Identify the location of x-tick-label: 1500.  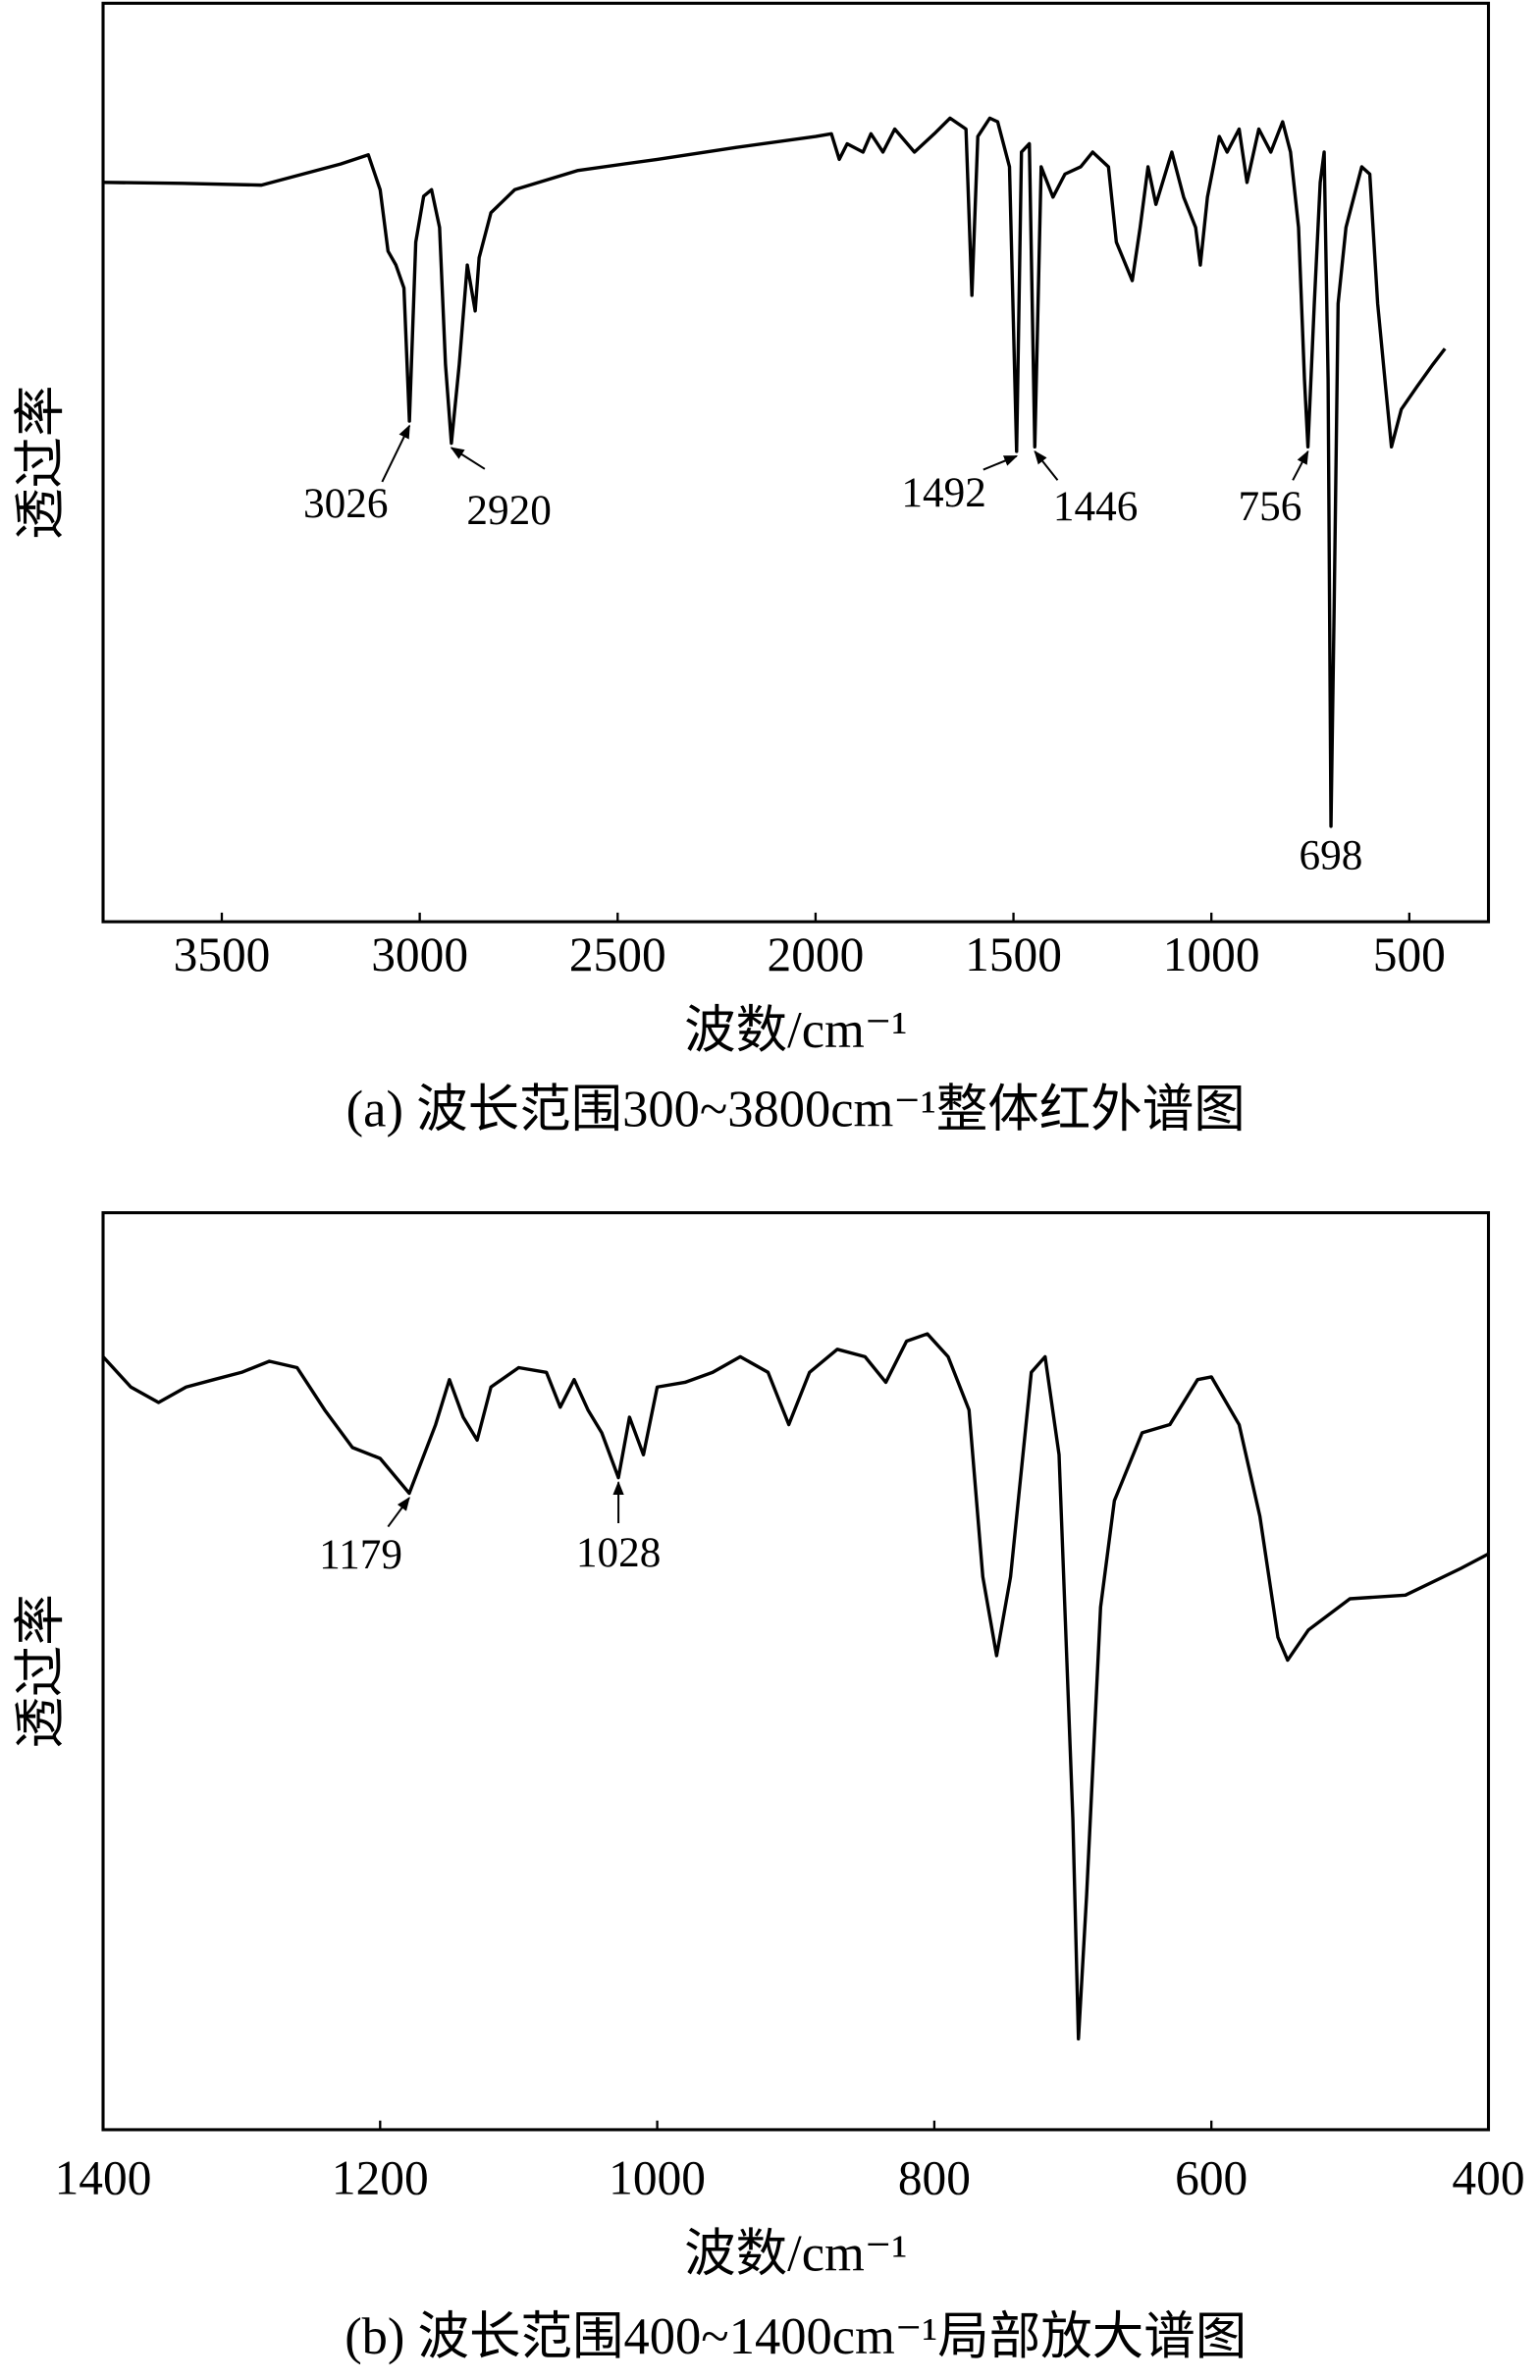
(1014, 954).